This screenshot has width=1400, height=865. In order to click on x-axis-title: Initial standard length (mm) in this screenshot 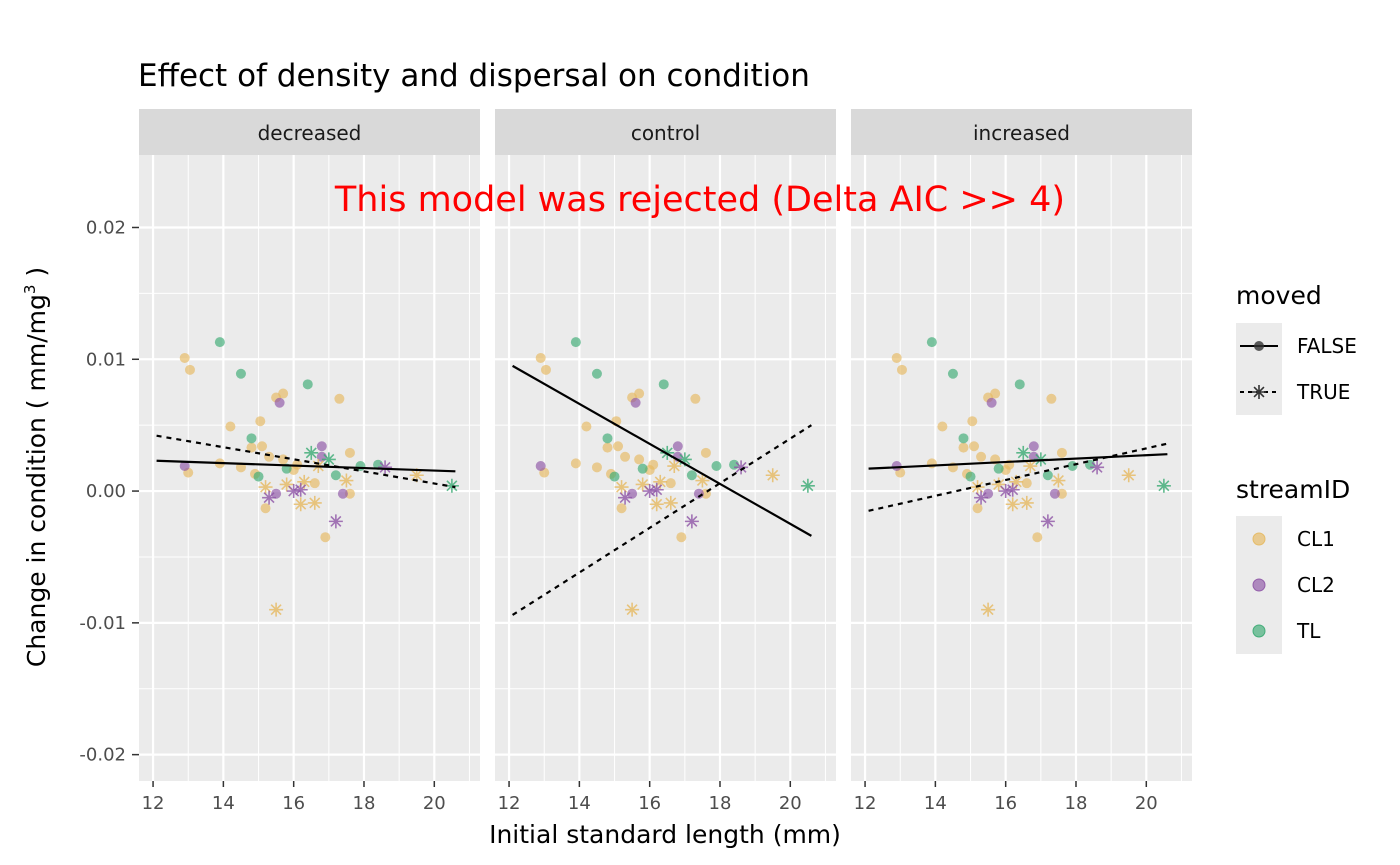, I will do `click(665, 834)`.